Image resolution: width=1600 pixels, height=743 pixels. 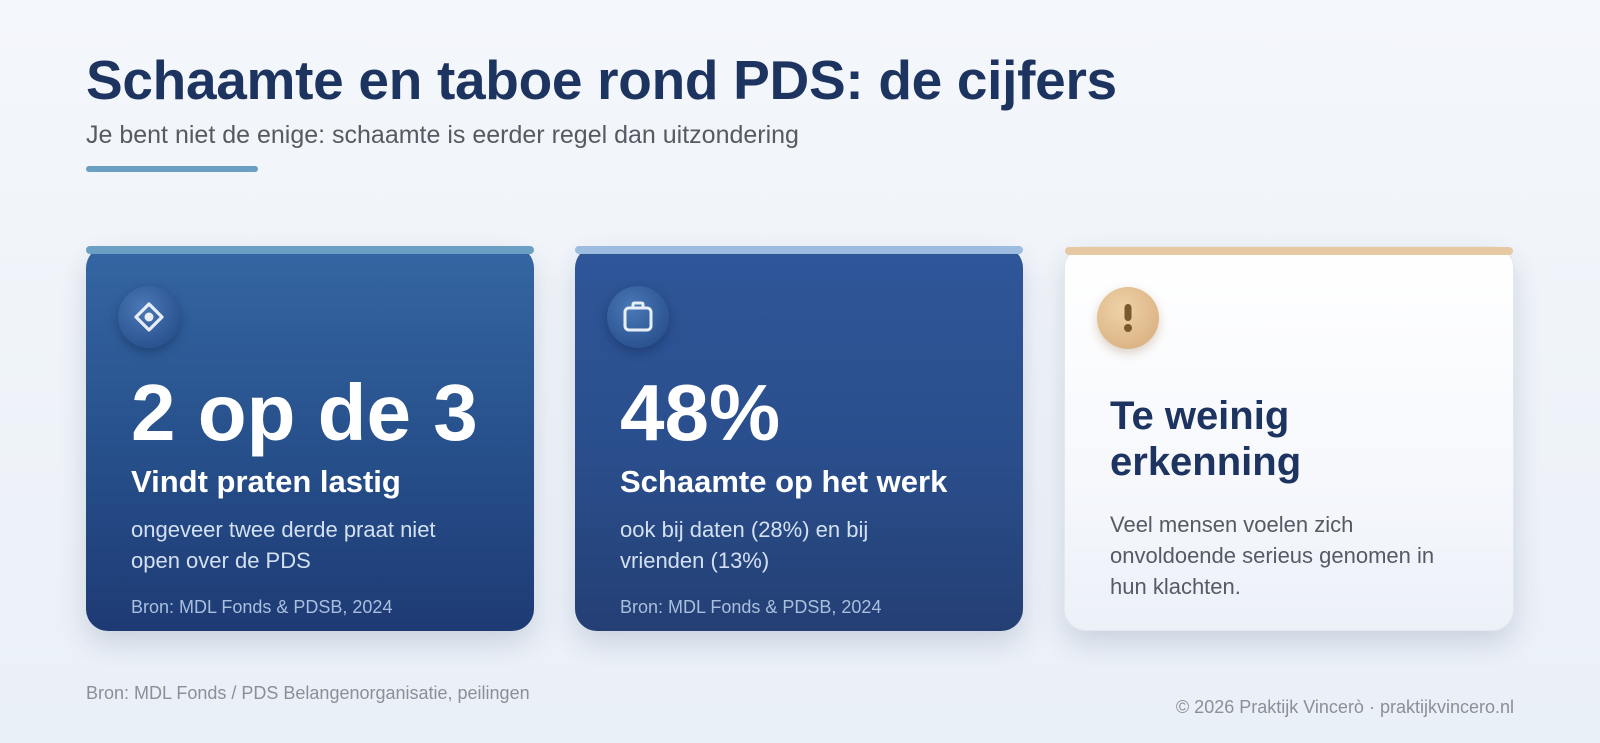 I want to click on eye-icon, so click(x=149, y=317).